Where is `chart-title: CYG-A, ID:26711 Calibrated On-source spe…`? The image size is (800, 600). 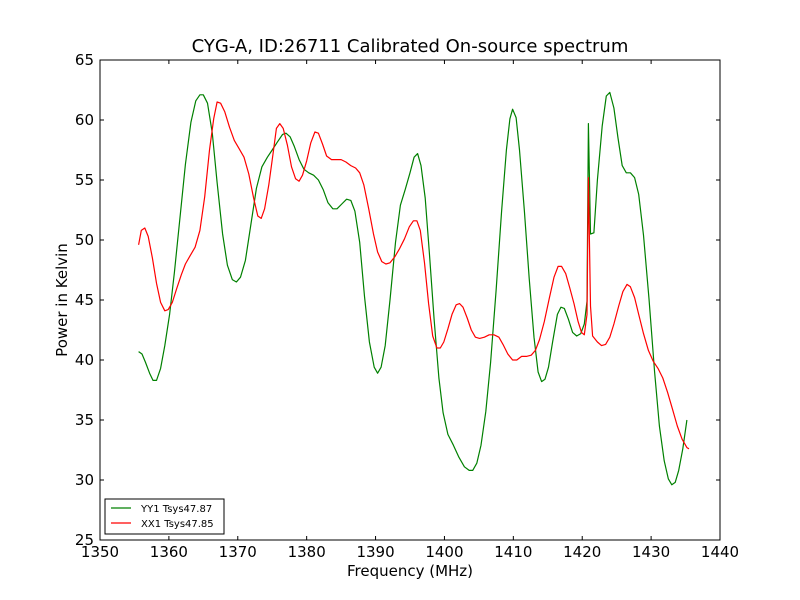
chart-title: CYG-A, ID:26711 Calibrated On-source spe… is located at coordinates (410, 46).